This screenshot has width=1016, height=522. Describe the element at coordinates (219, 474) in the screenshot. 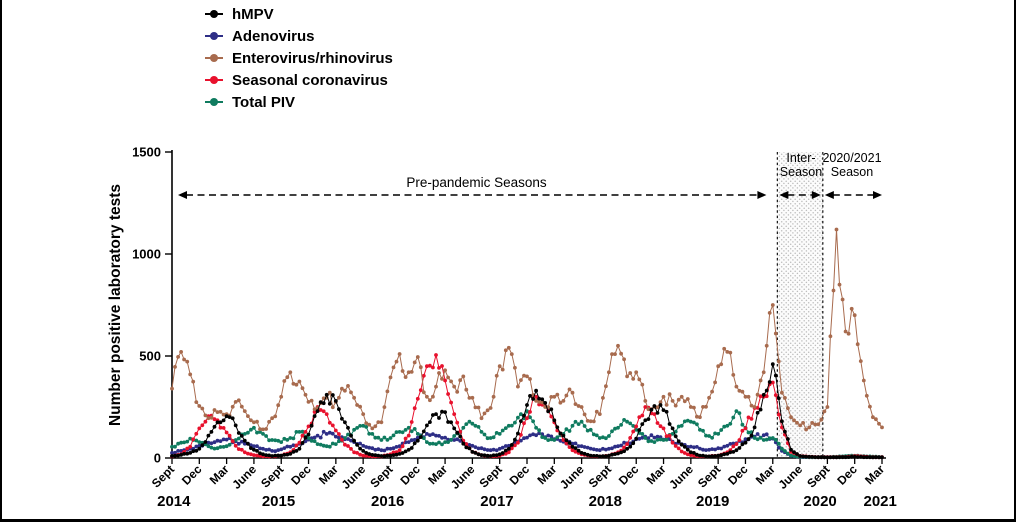

I see `x-tick-label: Mar` at that location.